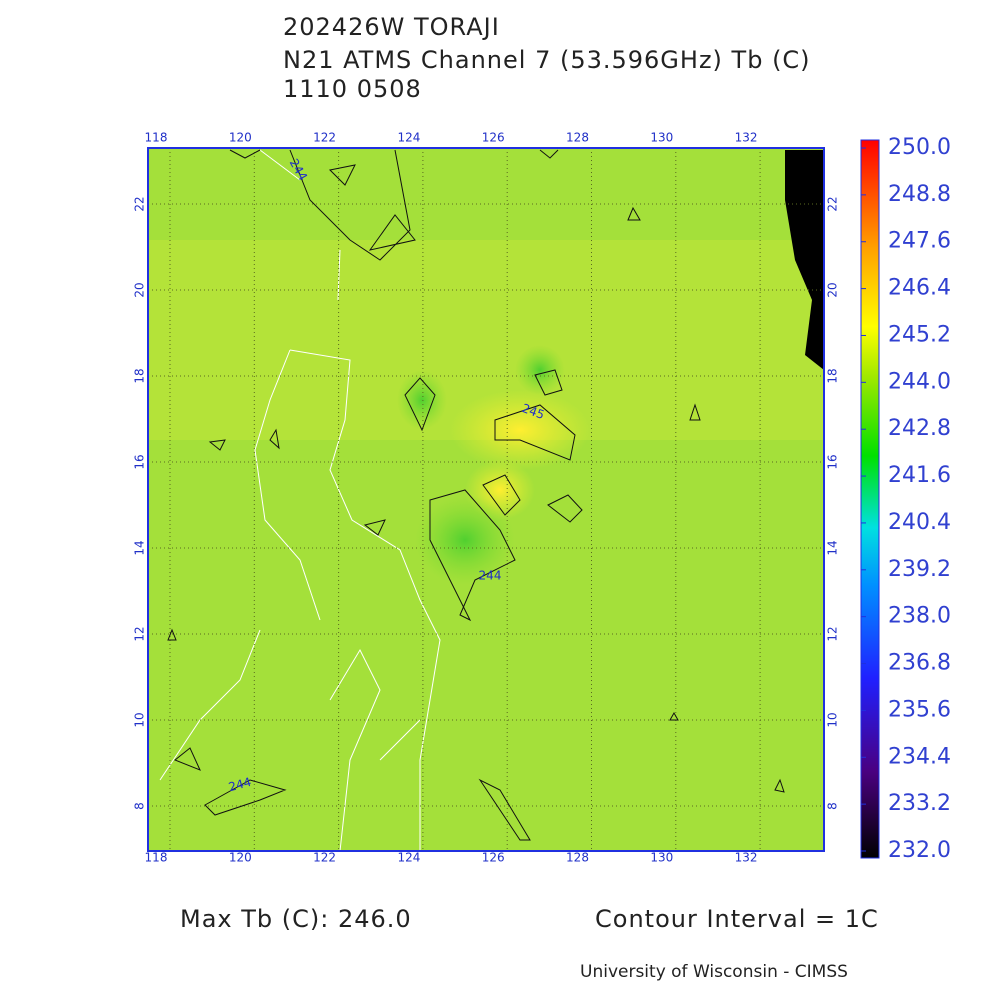 The image size is (1000, 1004). I want to click on title-time: 1110 0508, so click(352, 89).